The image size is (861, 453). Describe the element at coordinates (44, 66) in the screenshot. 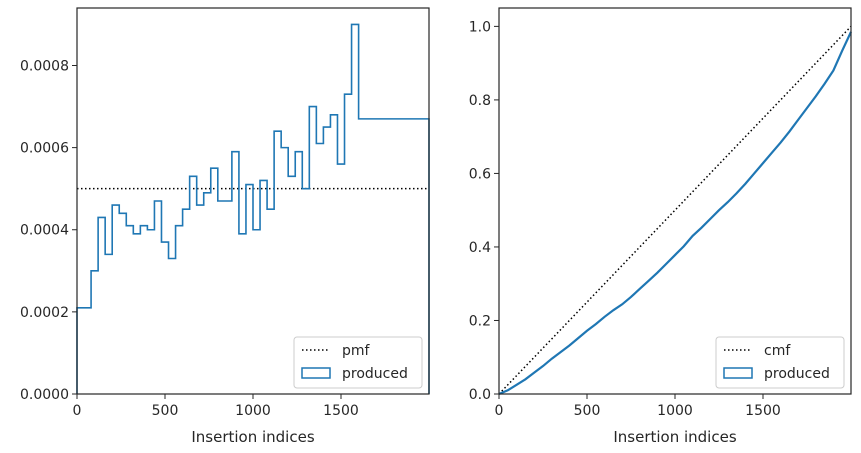

I see `left-y-tick-label: 0.0008` at that location.